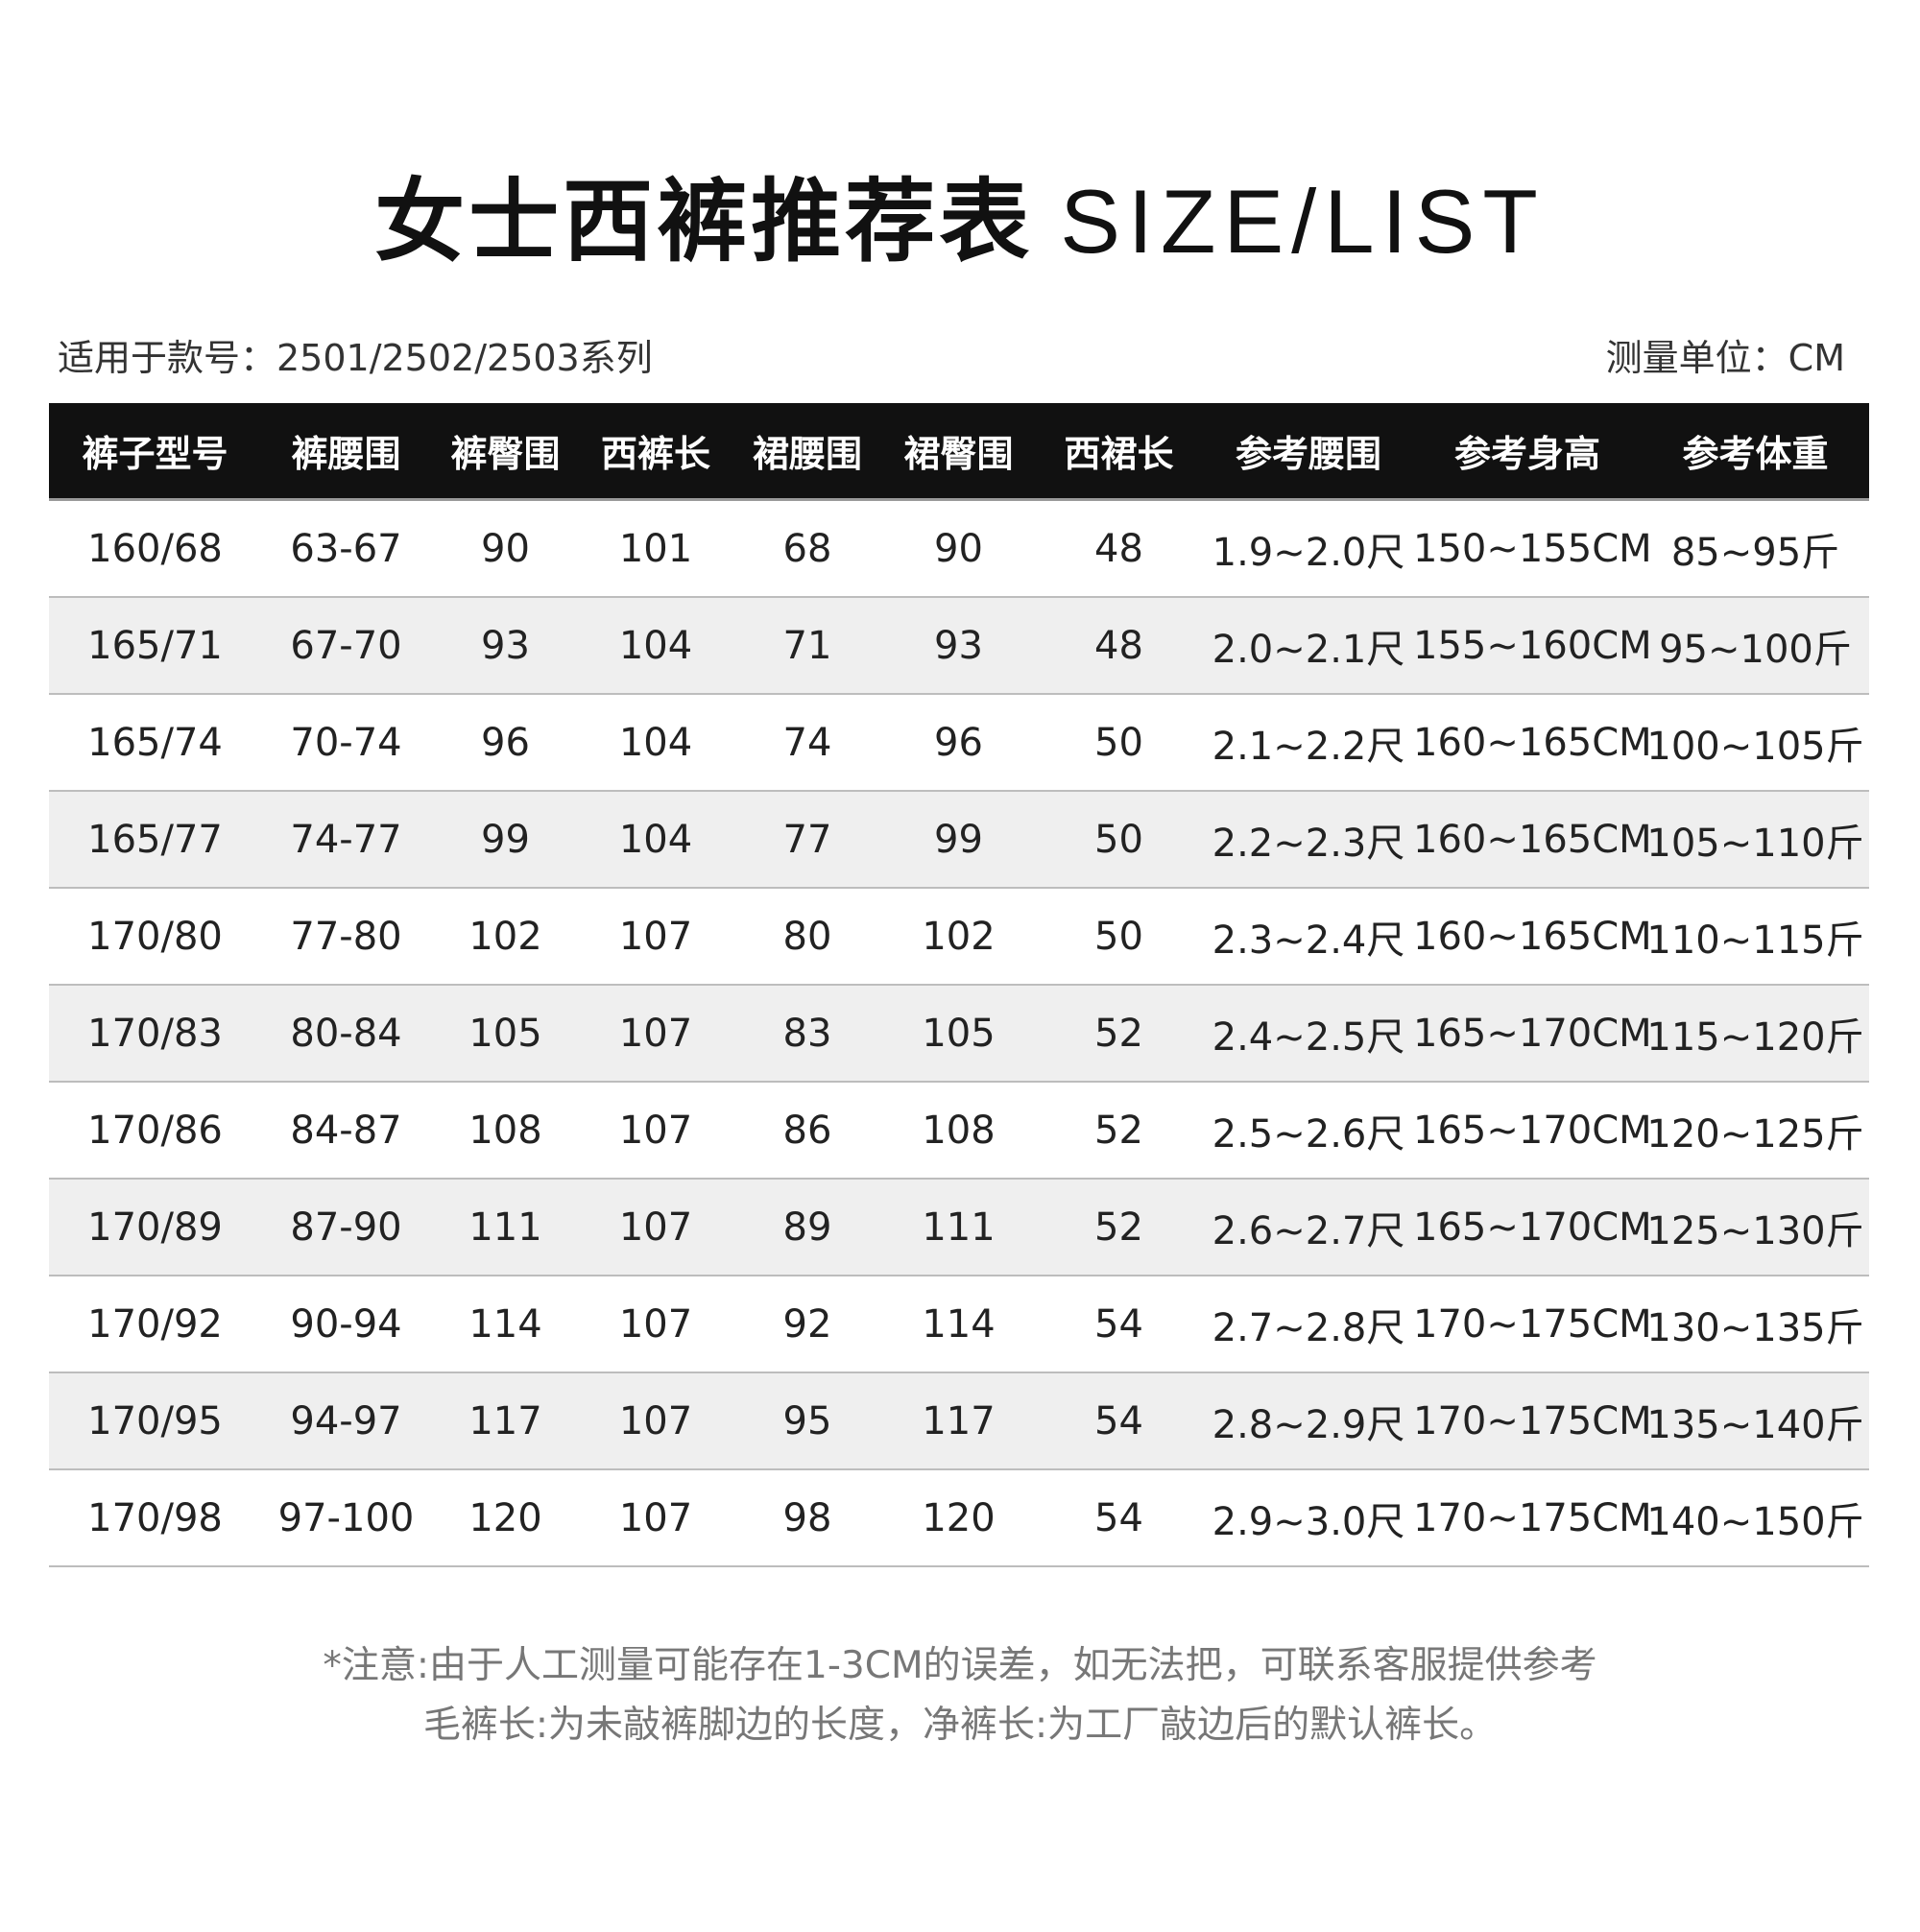  I want to click on table-cell: 63-67, so click(346, 548).